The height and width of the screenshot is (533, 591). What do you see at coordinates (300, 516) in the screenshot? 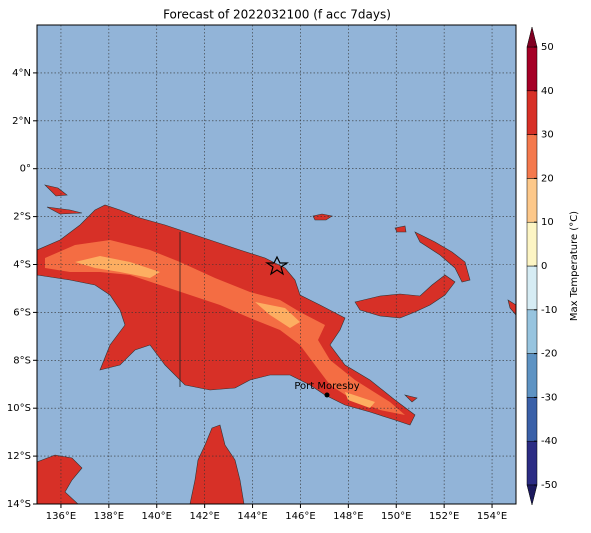
I see `x-tick-label: 146°E` at bounding box center [300, 516].